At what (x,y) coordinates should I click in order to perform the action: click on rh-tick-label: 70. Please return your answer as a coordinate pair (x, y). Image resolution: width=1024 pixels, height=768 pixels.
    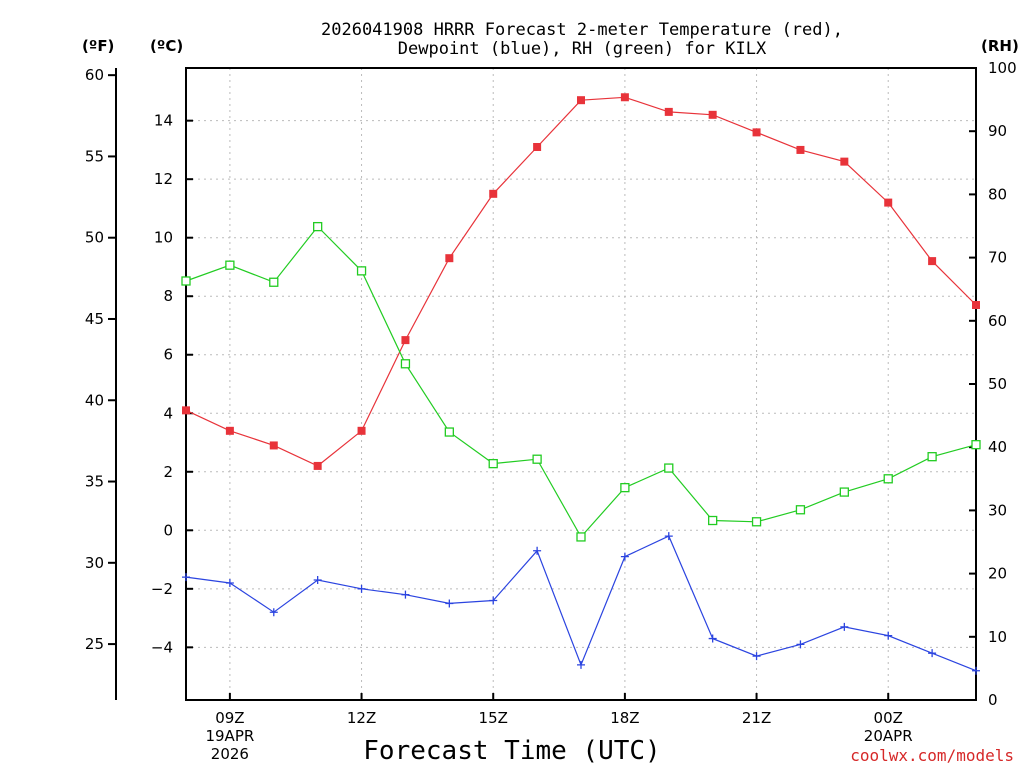
    Looking at the image, I should click on (997, 258).